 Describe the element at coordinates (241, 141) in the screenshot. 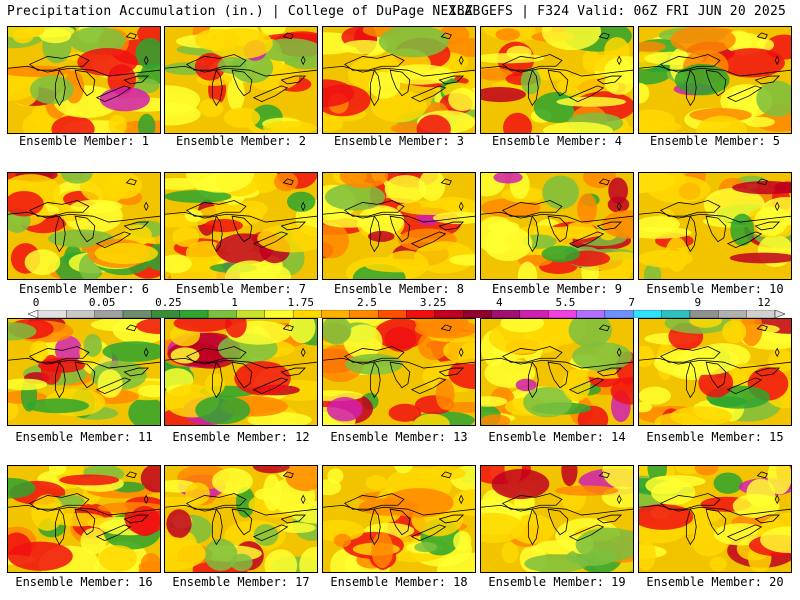

I see `ensemble-member-label: Ensemble Member: 2` at that location.